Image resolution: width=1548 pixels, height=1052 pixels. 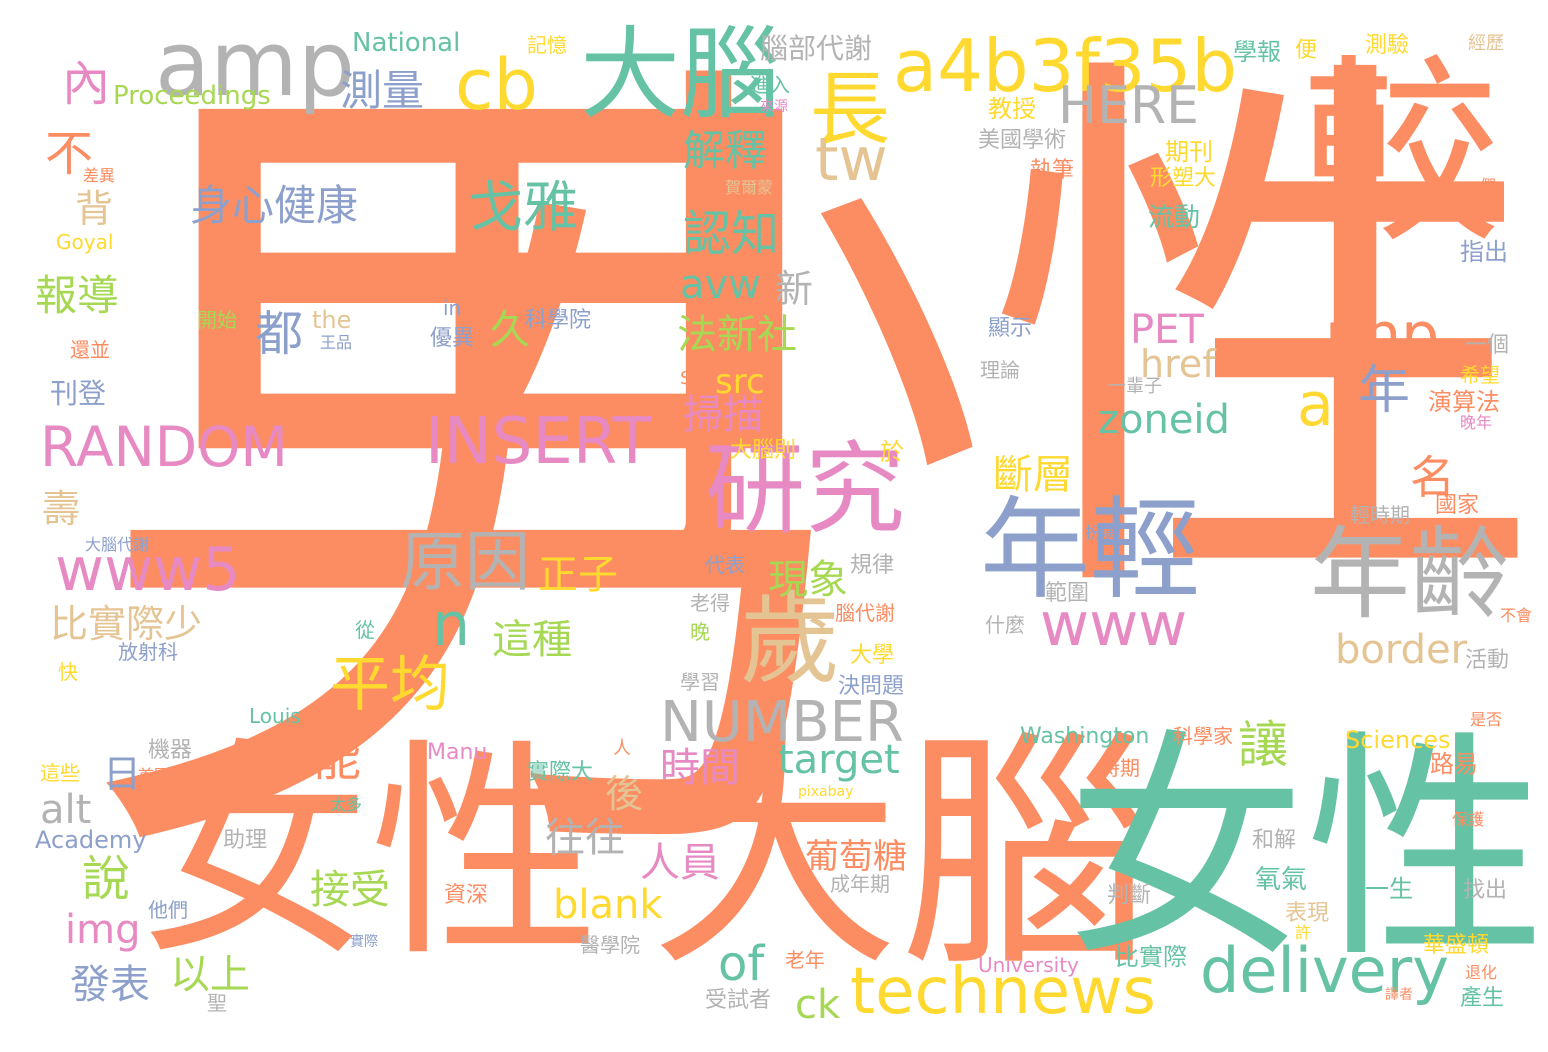 I want to click on cloud-word: 是否, so click(x=1486, y=719).